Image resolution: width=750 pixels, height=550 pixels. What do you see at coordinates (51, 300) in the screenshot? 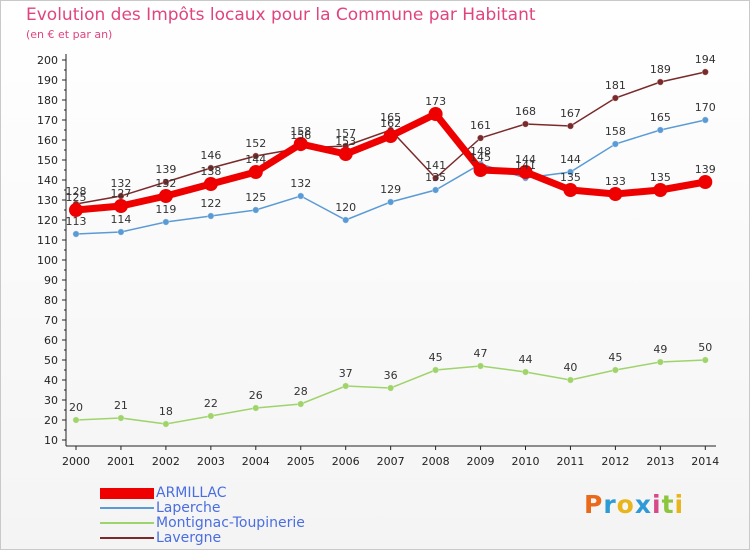
I see `y-tick-label: 80` at bounding box center [51, 300].